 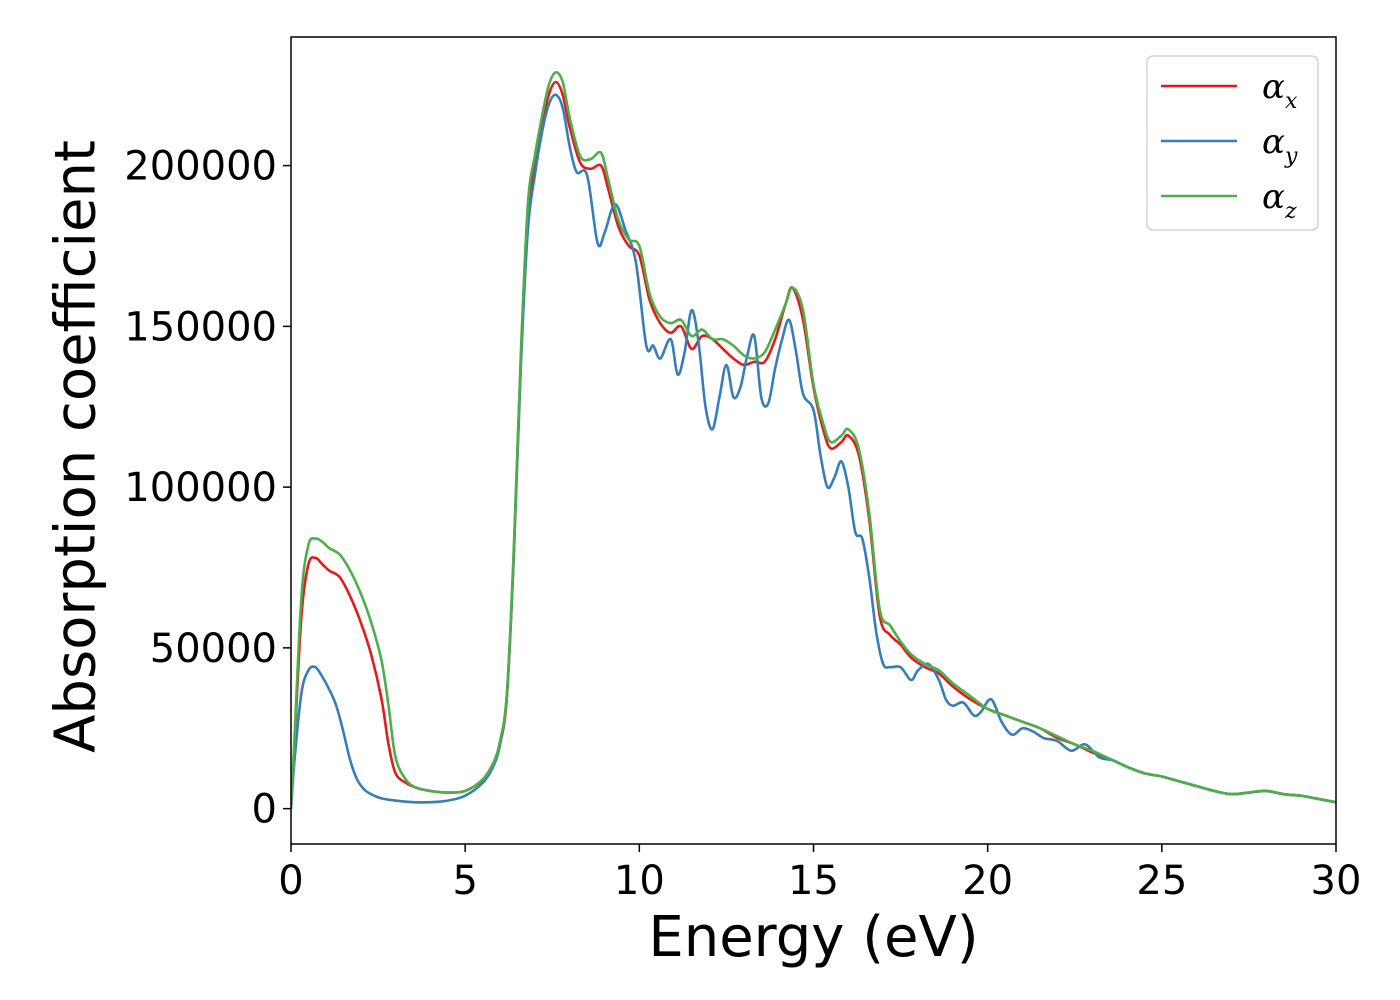 What do you see at coordinates (264, 810) in the screenshot?
I see `y-tick-label: 0` at bounding box center [264, 810].